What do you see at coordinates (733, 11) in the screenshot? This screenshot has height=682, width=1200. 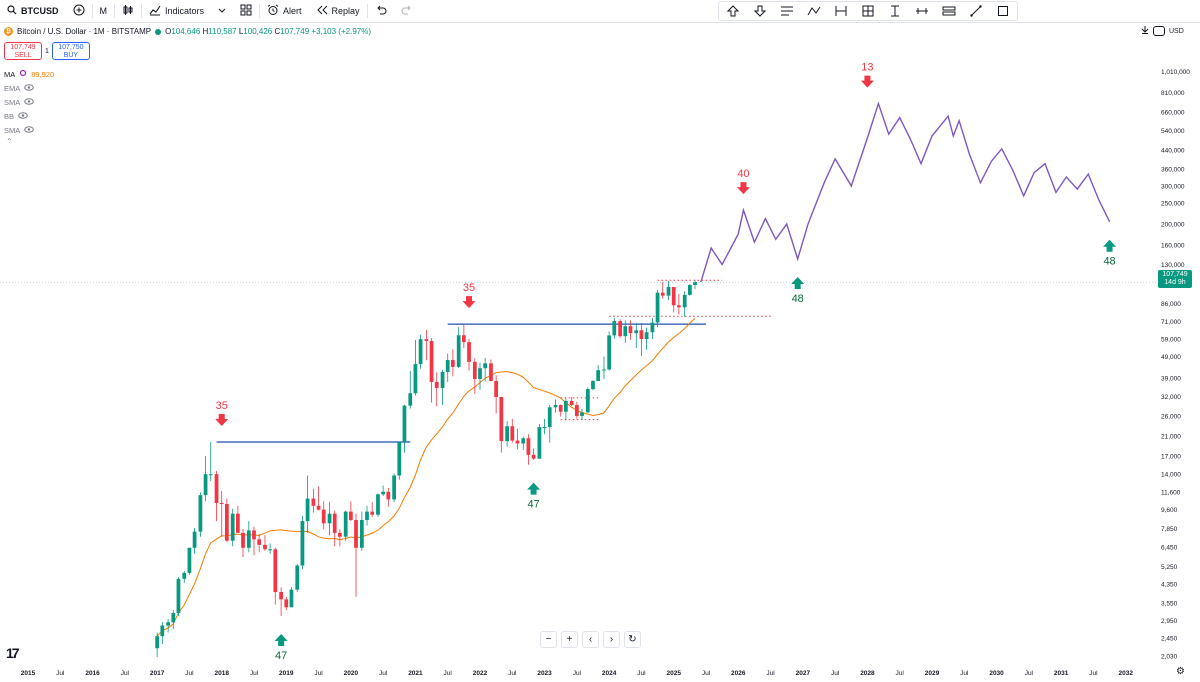 I see `arrow-up-icon` at bounding box center [733, 11].